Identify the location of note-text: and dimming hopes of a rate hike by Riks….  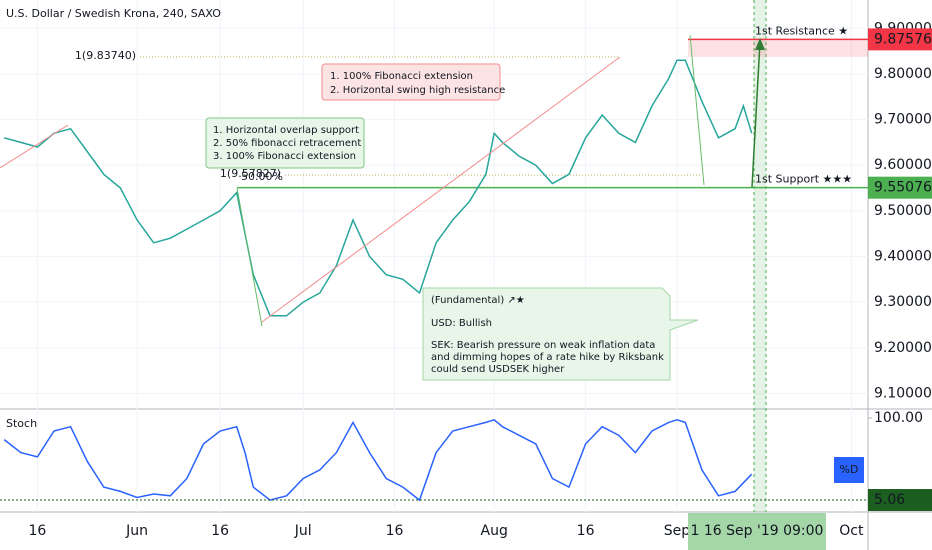
(547, 357).